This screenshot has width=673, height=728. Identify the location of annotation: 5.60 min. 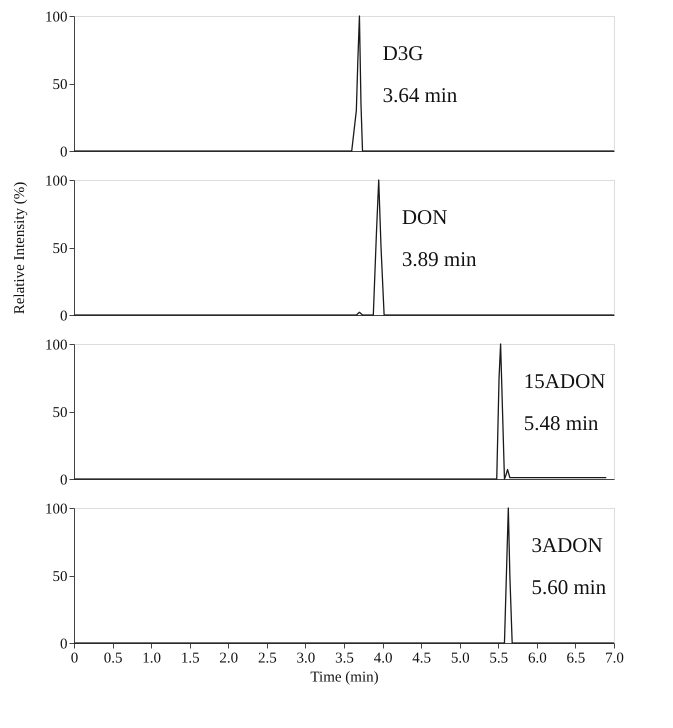
(569, 587).